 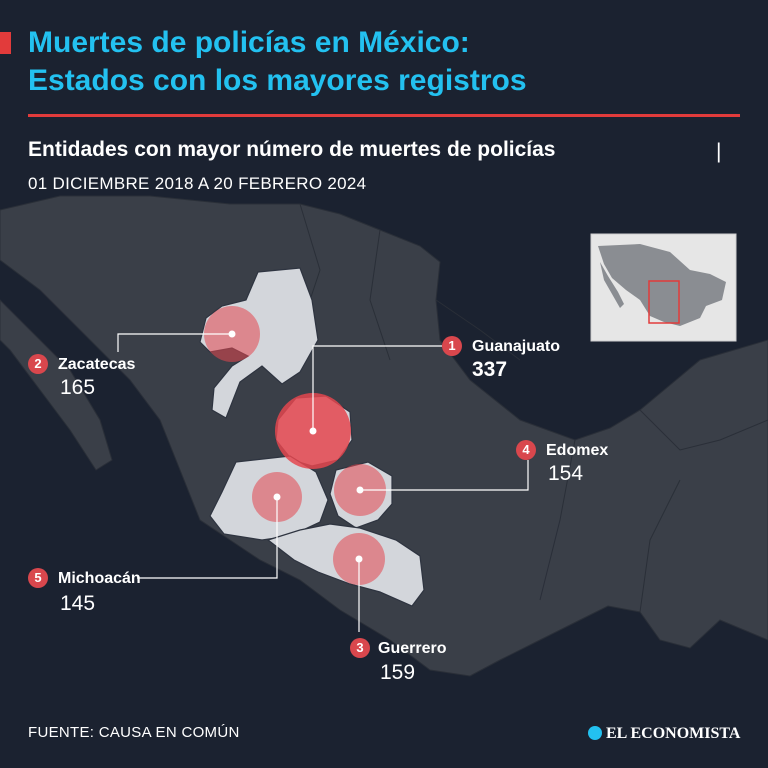 What do you see at coordinates (38, 364) in the screenshot?
I see `rank-badge: 2` at bounding box center [38, 364].